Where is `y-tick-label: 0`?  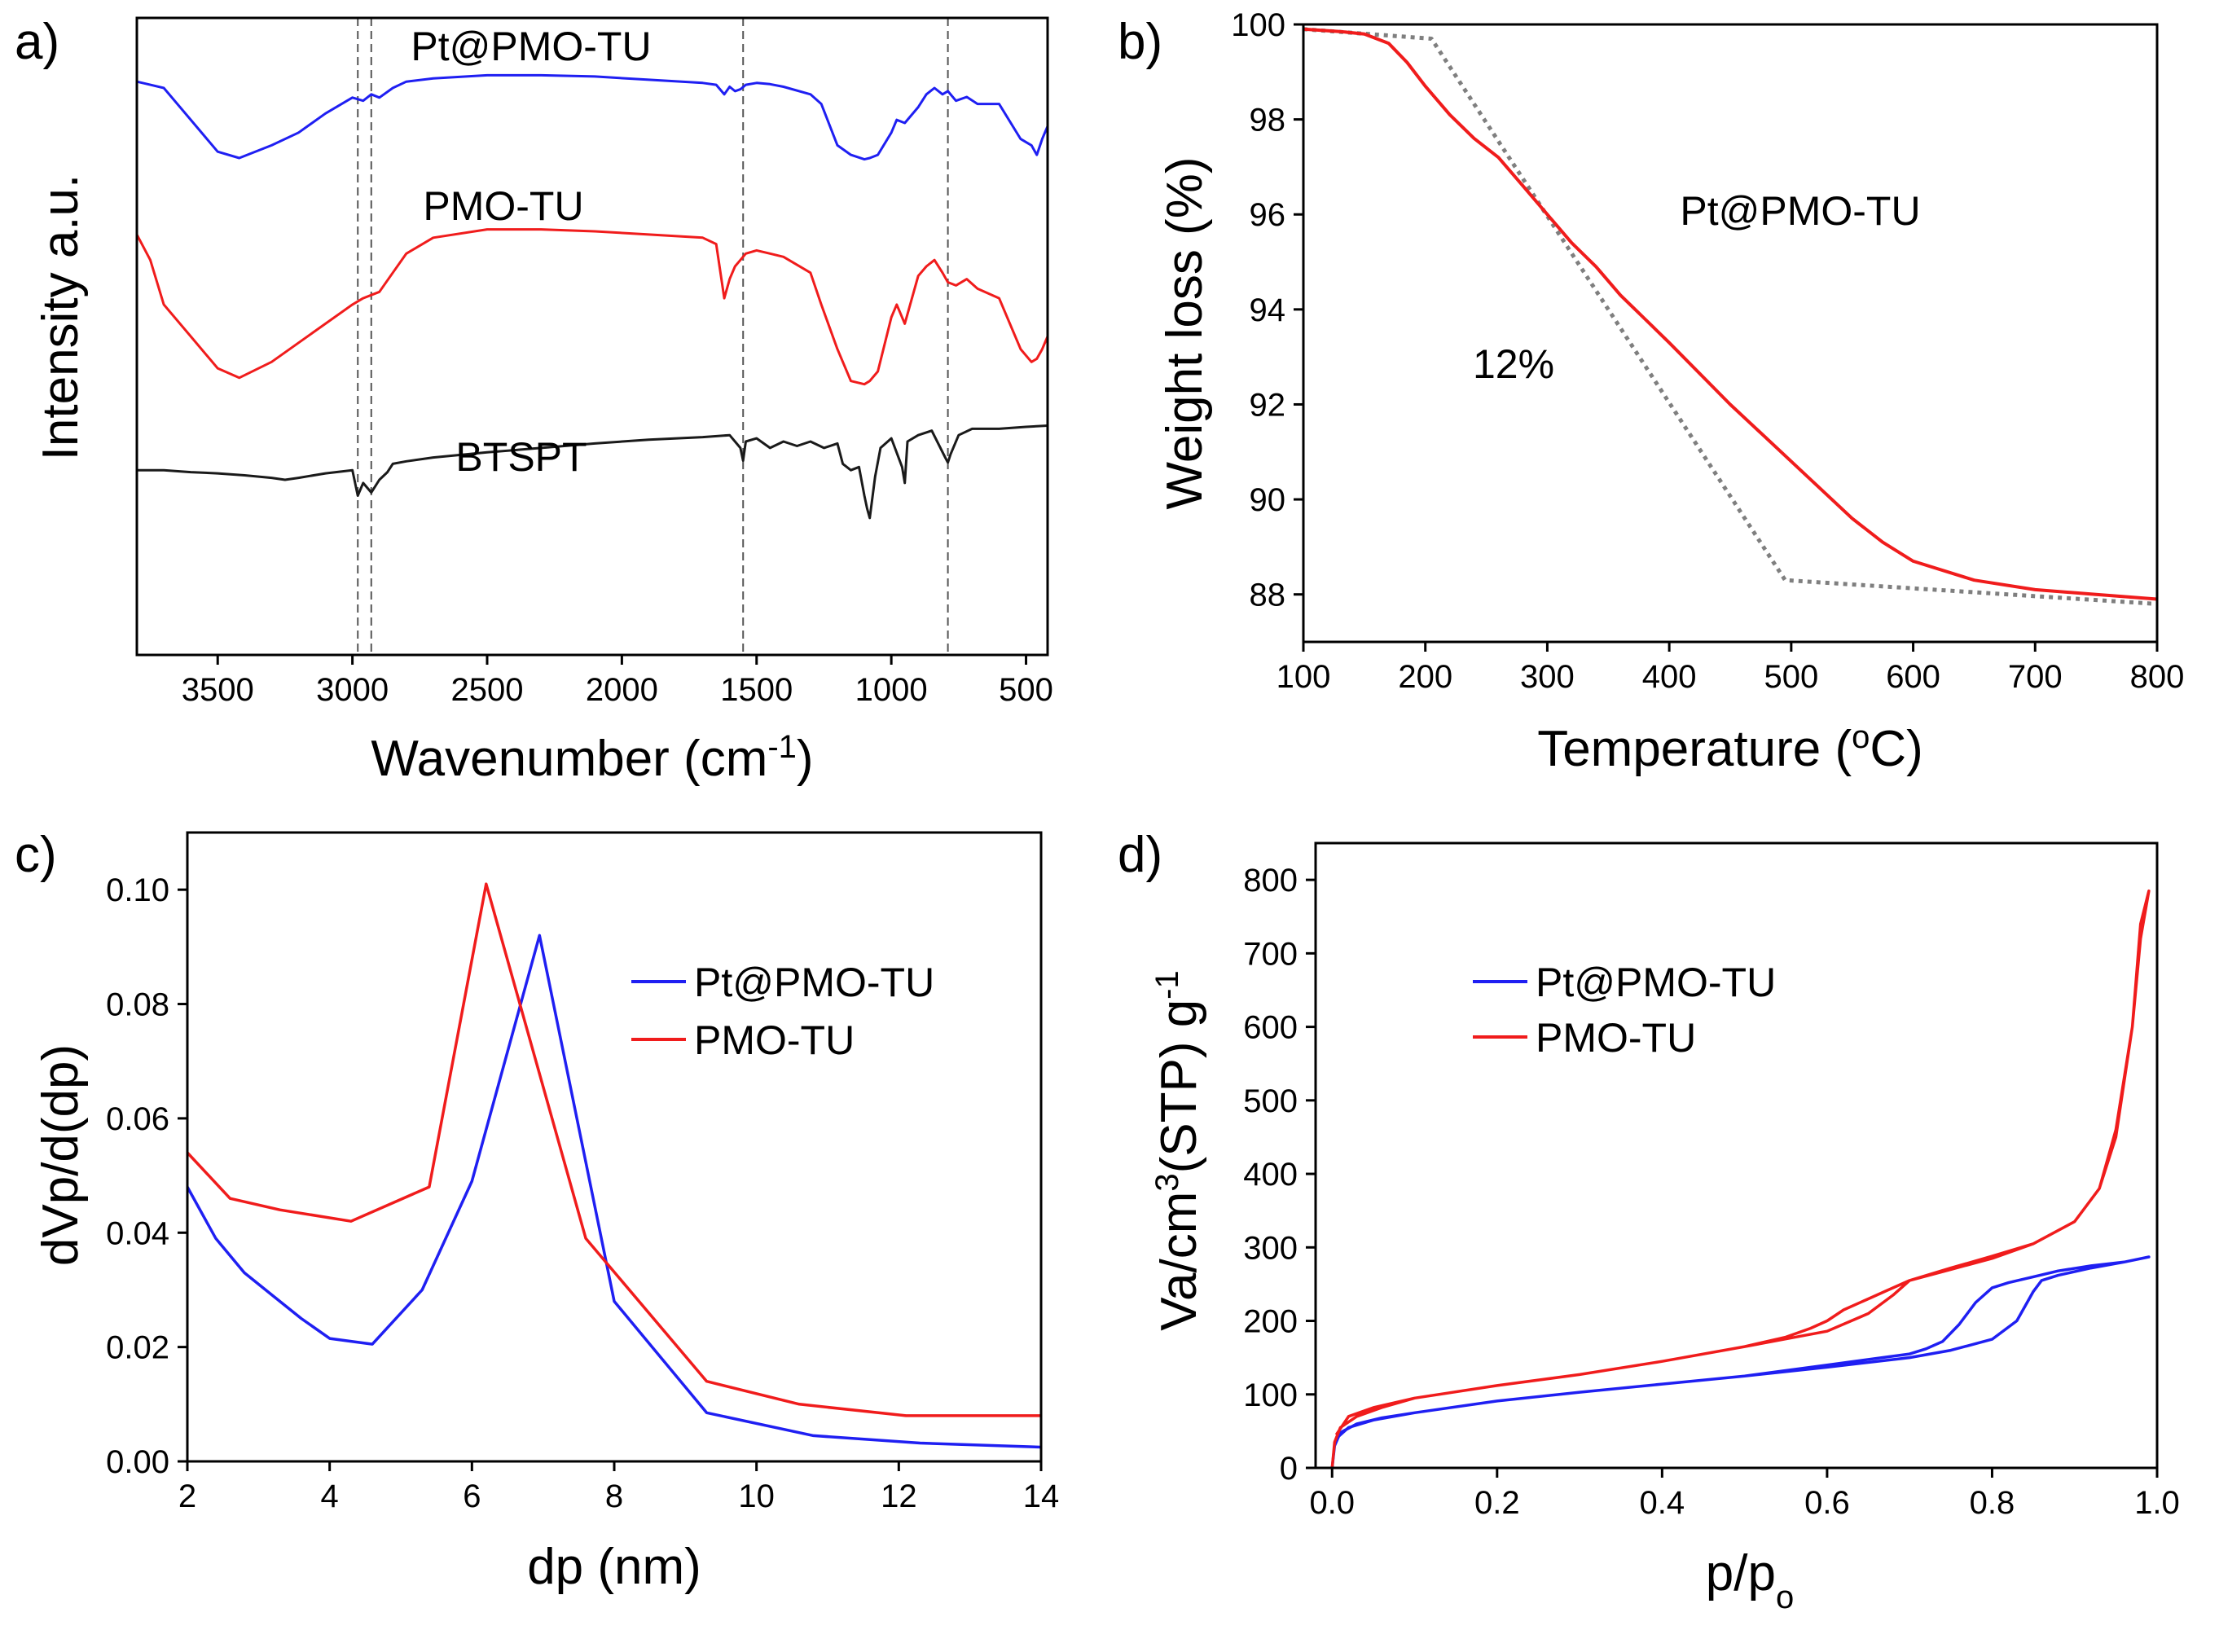 y-tick-label: 0 is located at coordinates (1289, 1469).